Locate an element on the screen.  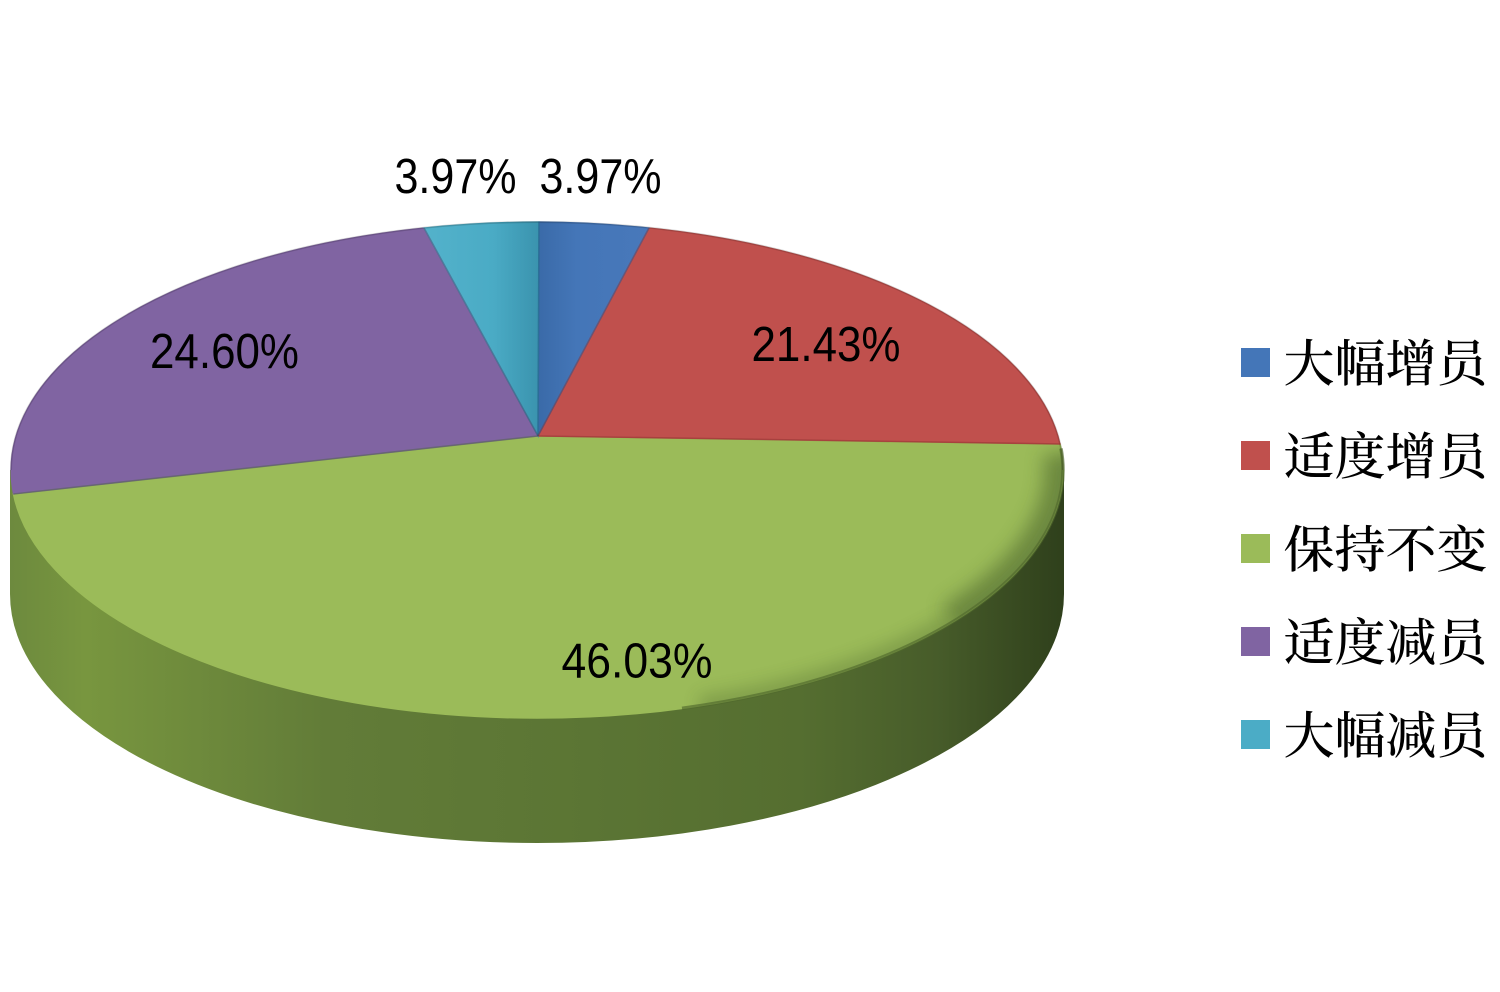
svg-text: 21.43% is located at coordinates (826, 345).